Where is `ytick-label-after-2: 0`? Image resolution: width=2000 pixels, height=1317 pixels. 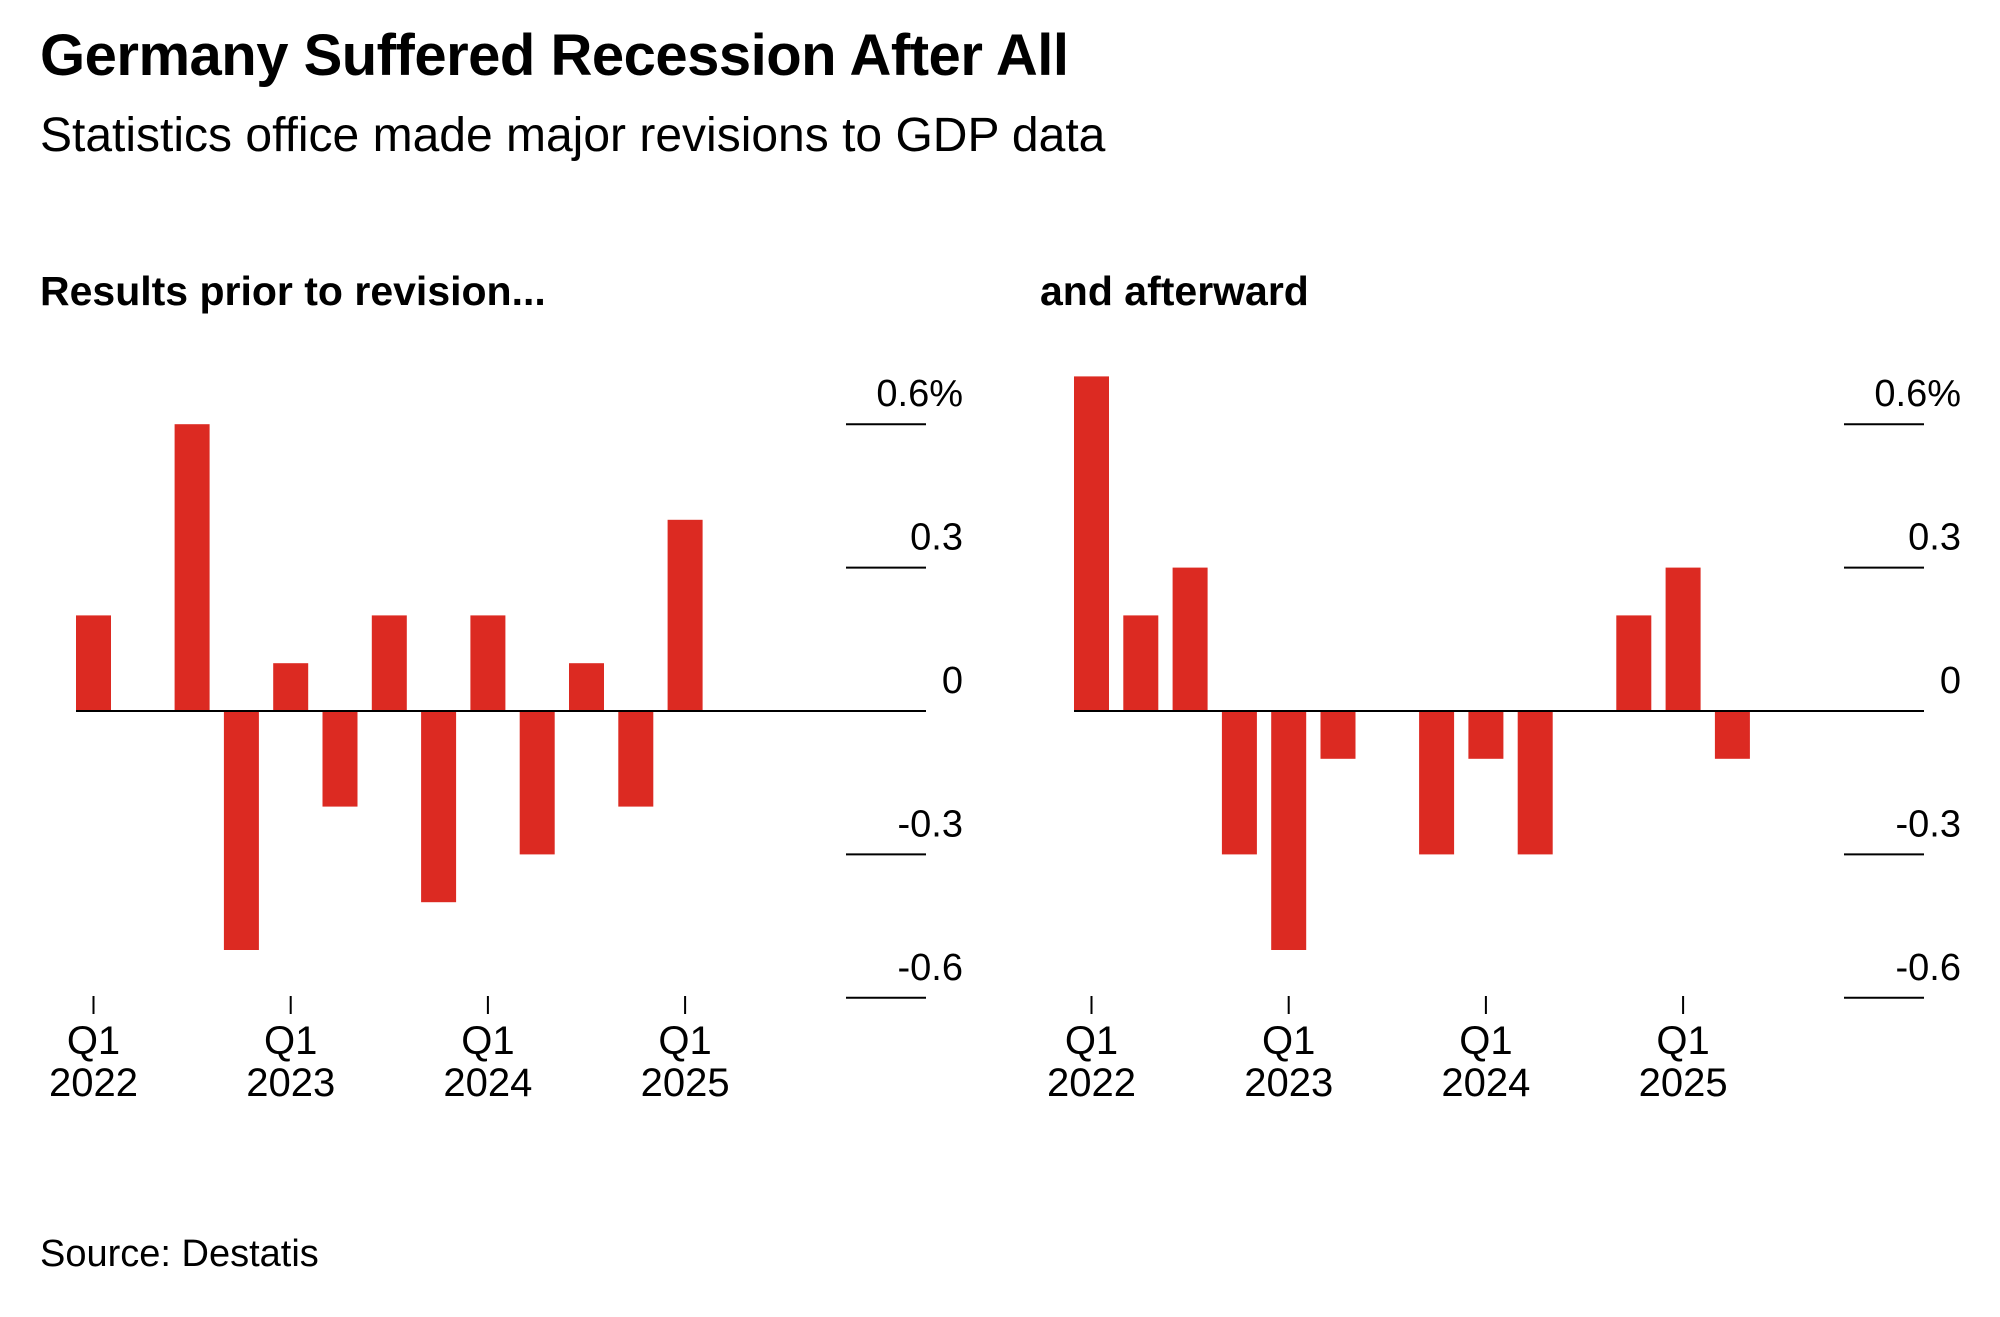
ytick-label-after-2: 0 is located at coordinates (1950, 681).